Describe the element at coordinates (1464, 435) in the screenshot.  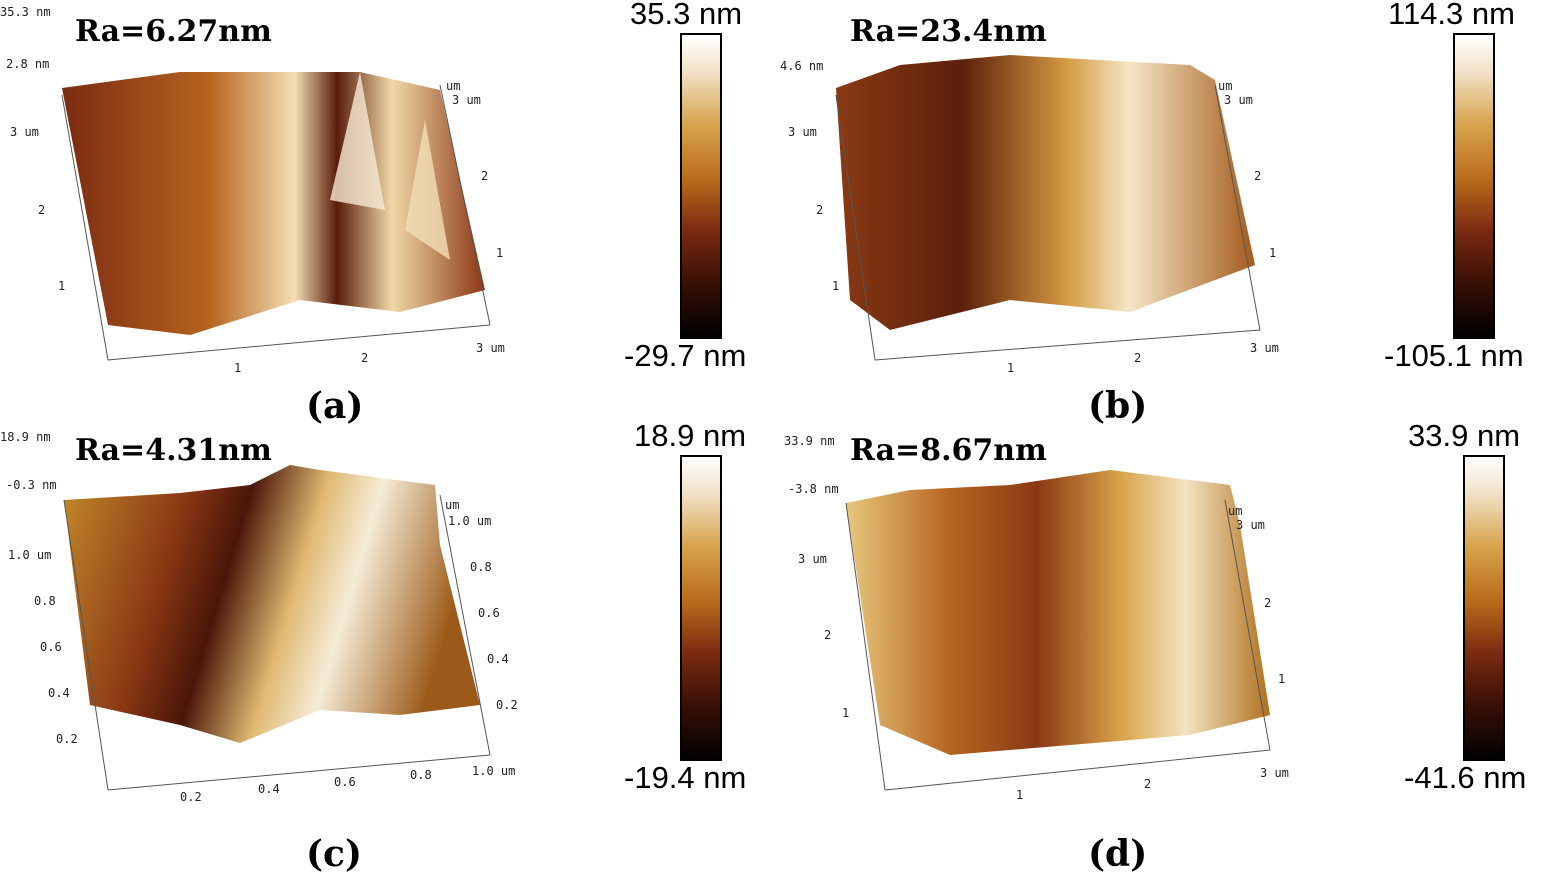
I see `scale-max-d: 33.9 nm` at that location.